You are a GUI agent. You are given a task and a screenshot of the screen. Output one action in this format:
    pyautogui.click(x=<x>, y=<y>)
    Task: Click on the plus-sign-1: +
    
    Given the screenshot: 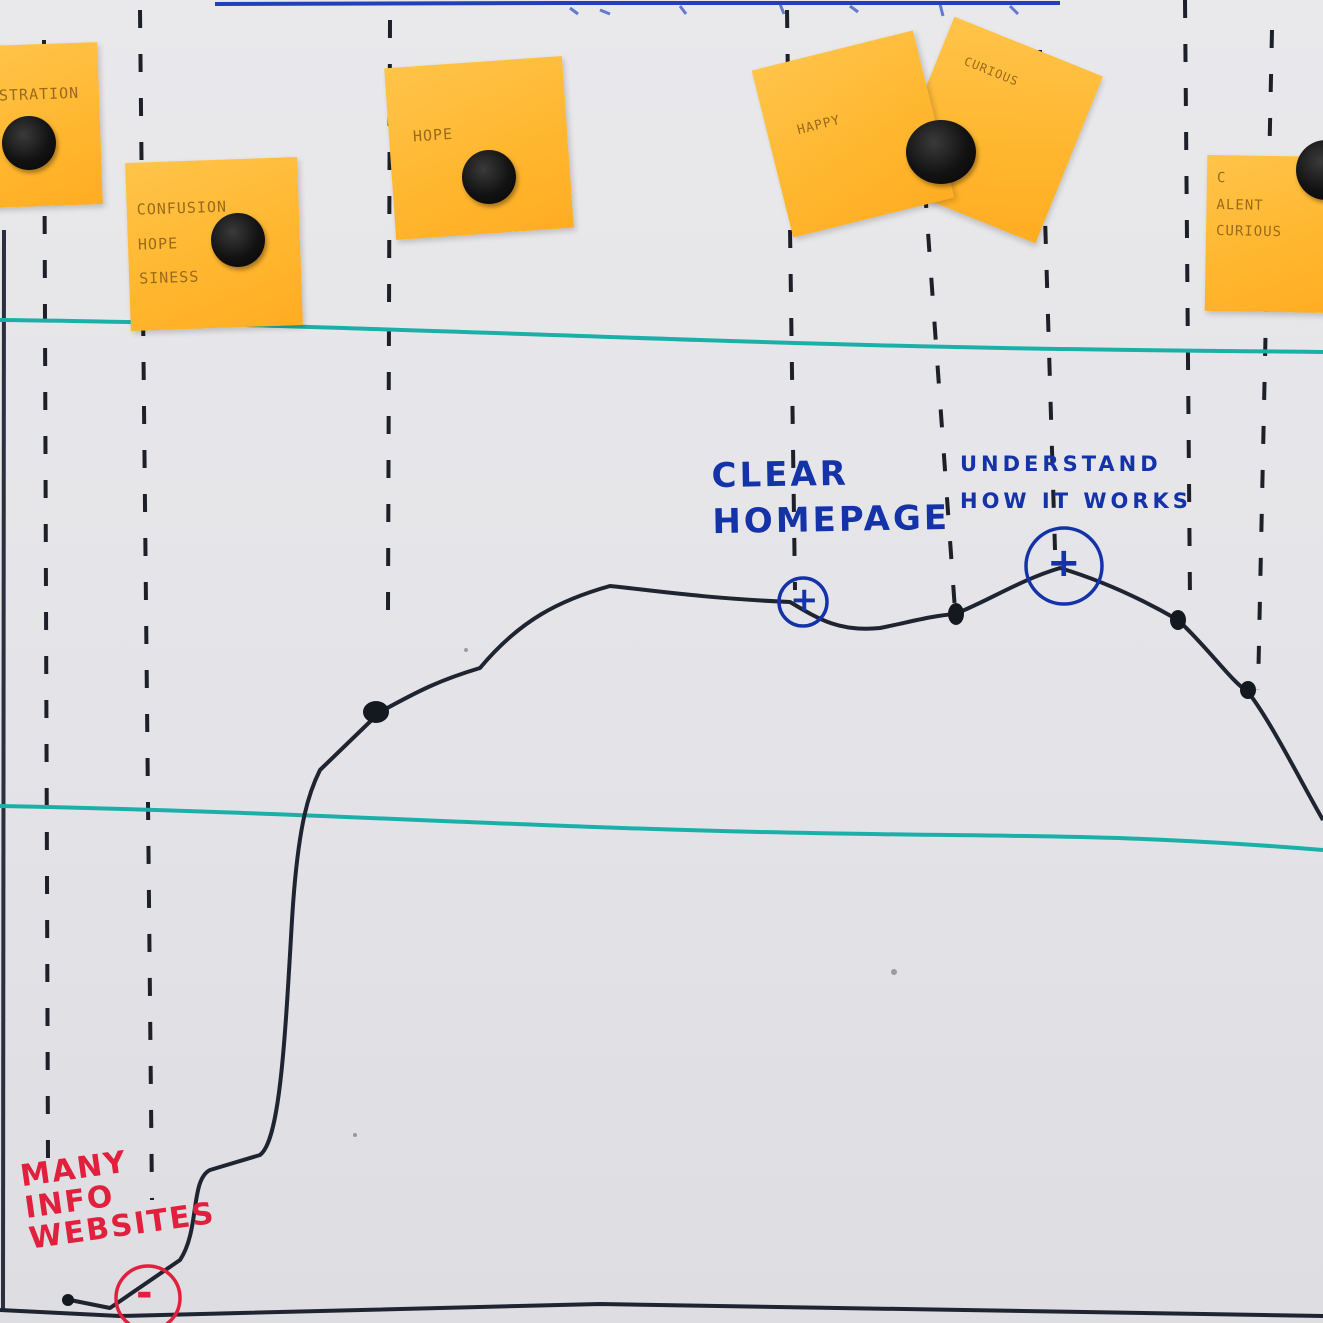 What is the action you would take?
    pyautogui.click(x=804, y=600)
    